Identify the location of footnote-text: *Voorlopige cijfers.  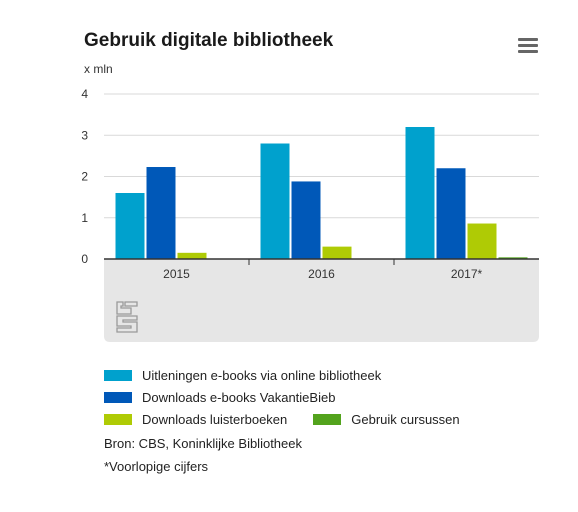
(156, 466).